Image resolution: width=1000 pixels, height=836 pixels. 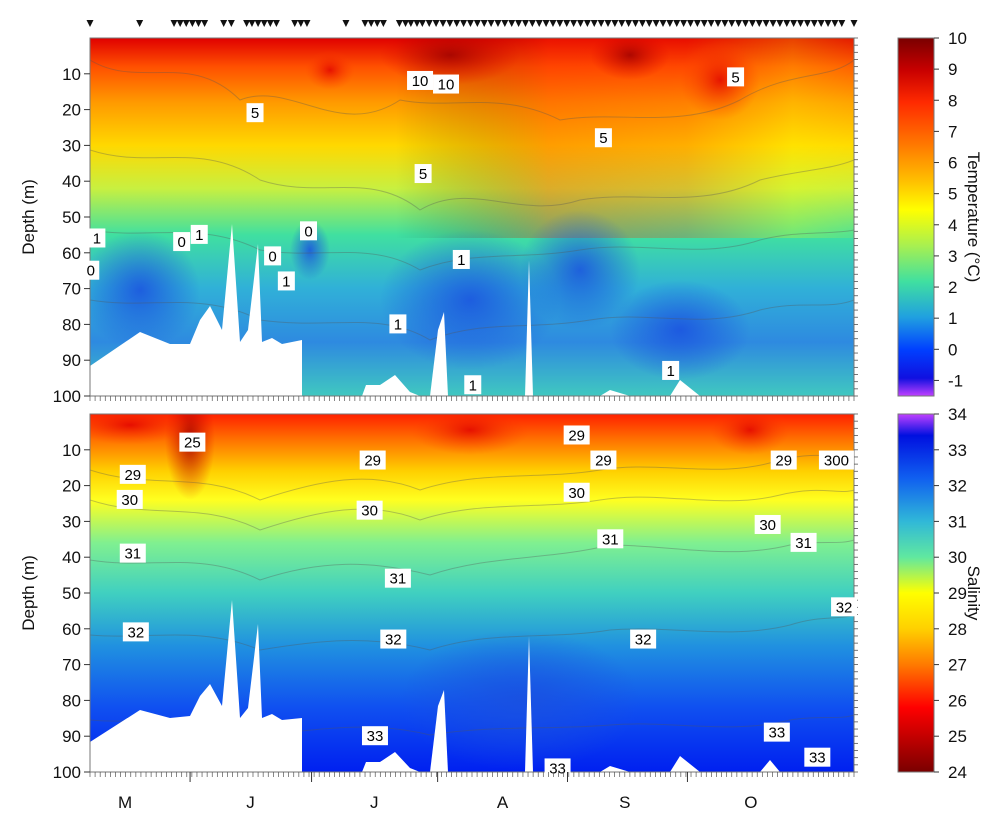 I want to click on temperature-y-tick-label: 80, so click(x=71, y=324).